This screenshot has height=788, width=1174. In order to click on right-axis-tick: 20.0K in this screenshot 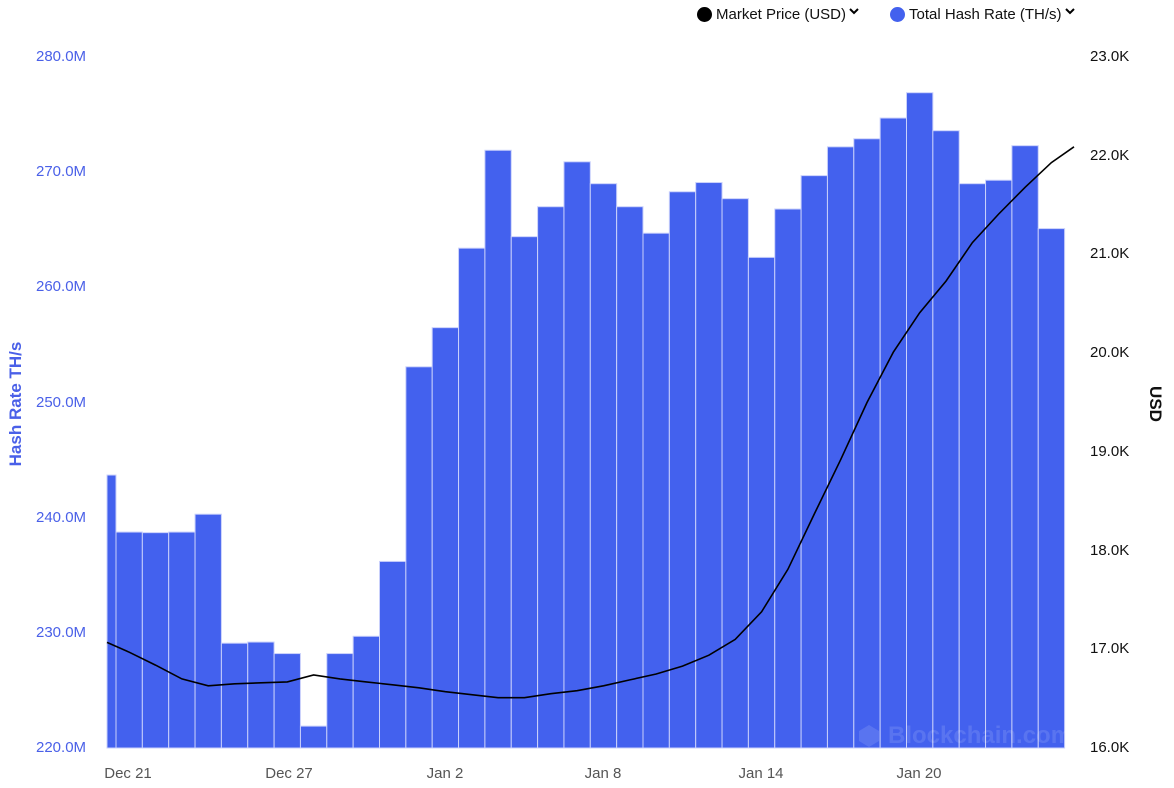, I will do `click(1110, 353)`.